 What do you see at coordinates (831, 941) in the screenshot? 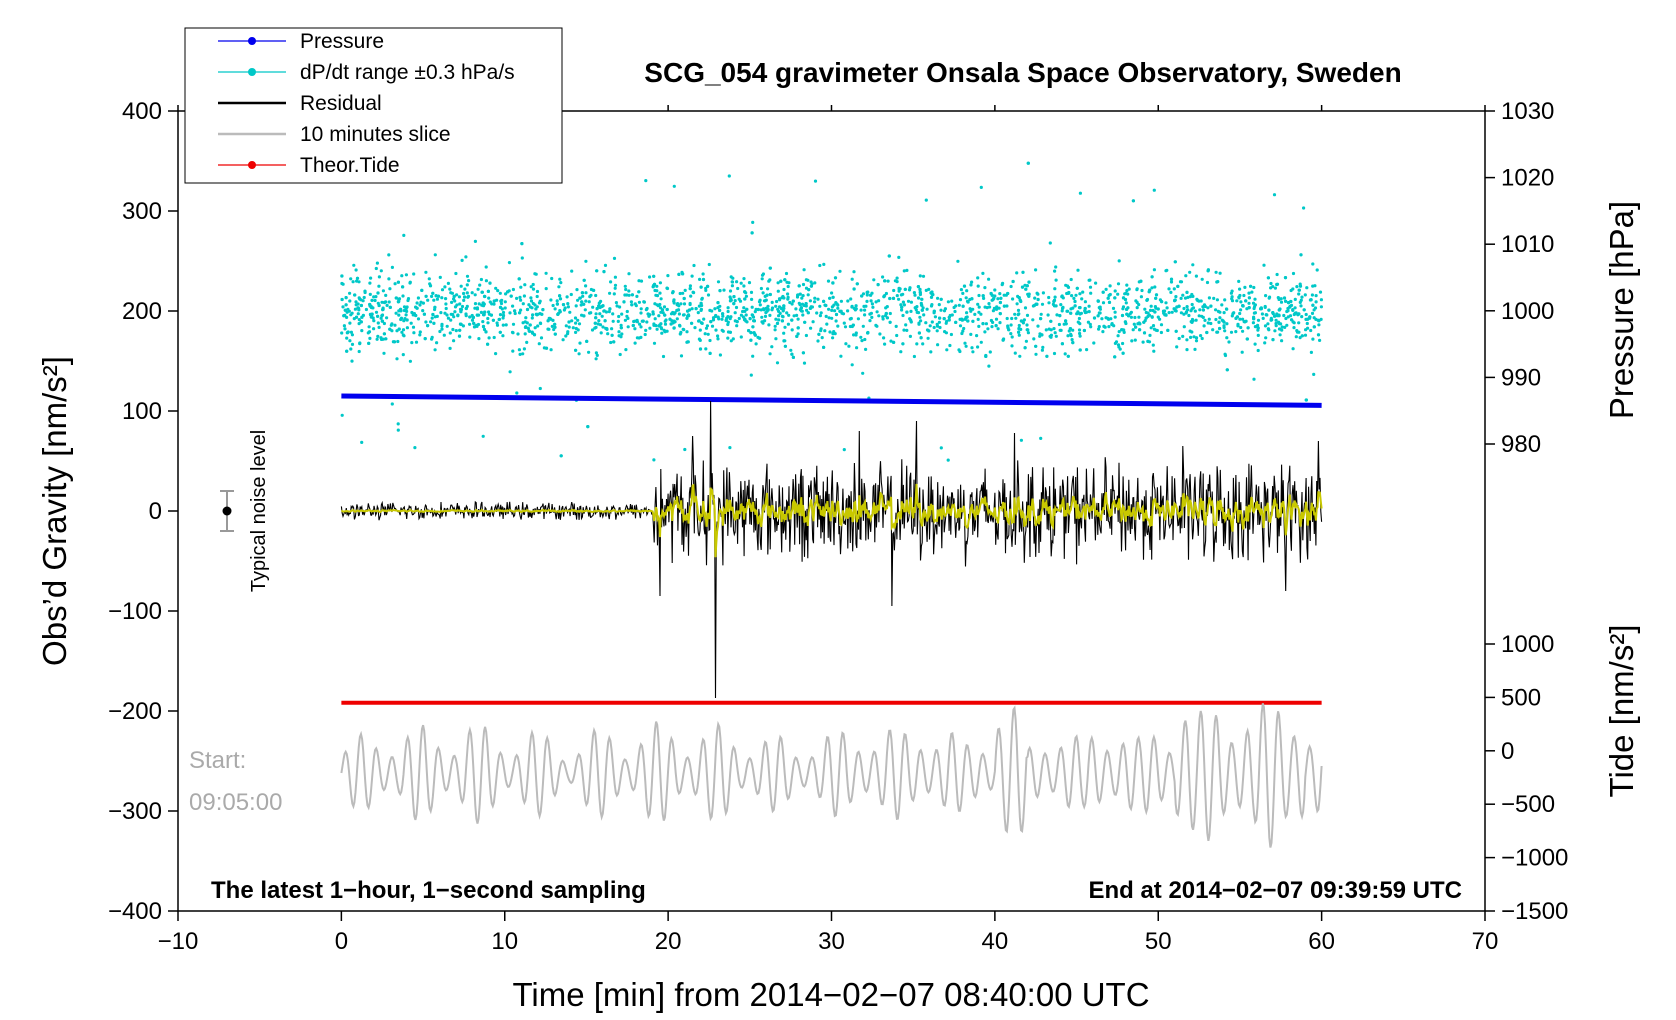
I see `x-tick-label: 30` at bounding box center [831, 941].